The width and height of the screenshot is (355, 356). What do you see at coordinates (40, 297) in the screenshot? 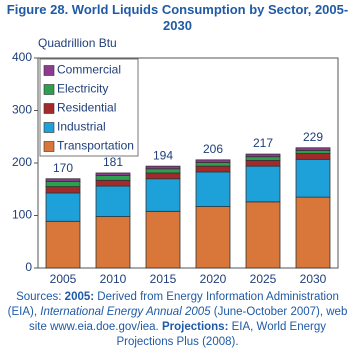
I see `sources-text: Sources:` at bounding box center [40, 297].